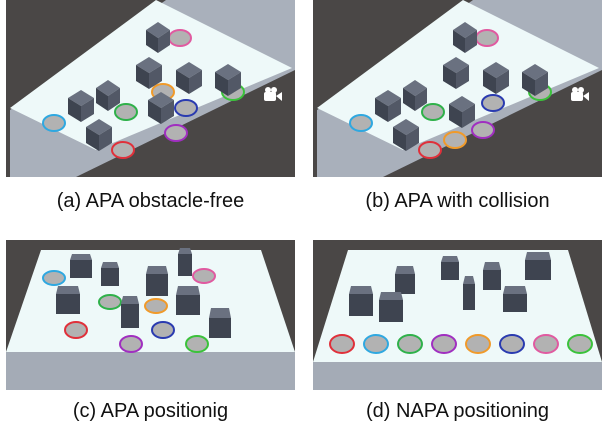 The image size is (607, 430). I want to click on caption-a: (a) APA obstacle-free, so click(150, 201).